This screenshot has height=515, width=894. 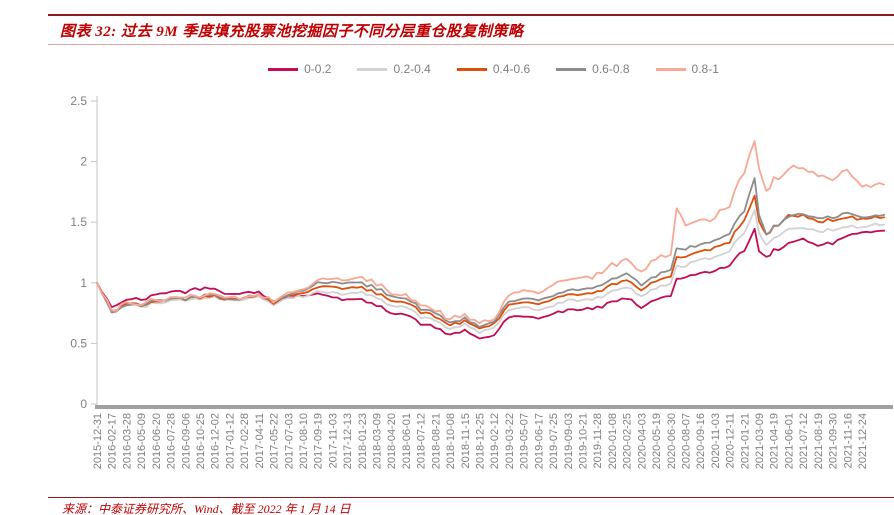 I want to click on x-tick-label: 2019-03-22, so click(x=510, y=441).